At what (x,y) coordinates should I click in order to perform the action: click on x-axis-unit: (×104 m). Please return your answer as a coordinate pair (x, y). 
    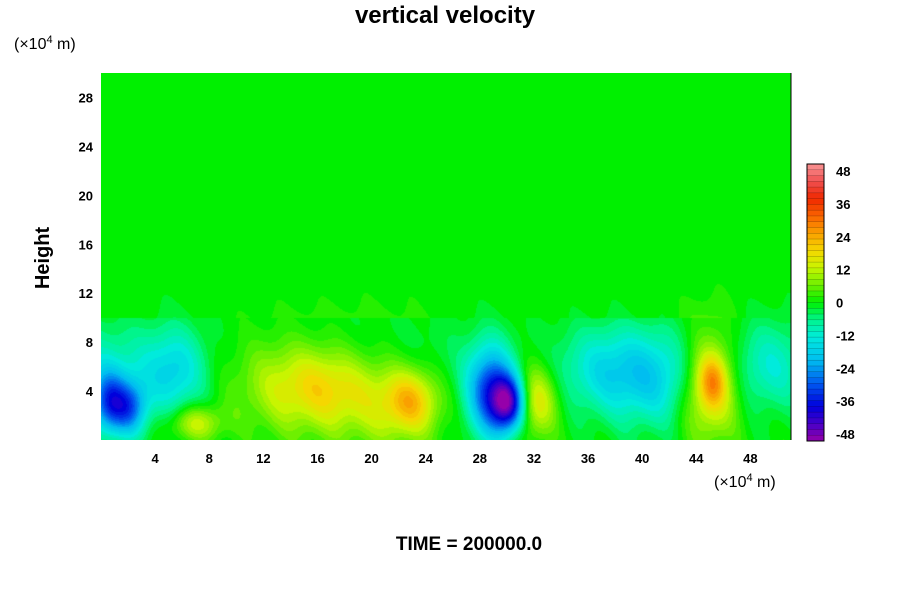
    Looking at the image, I should click on (745, 481).